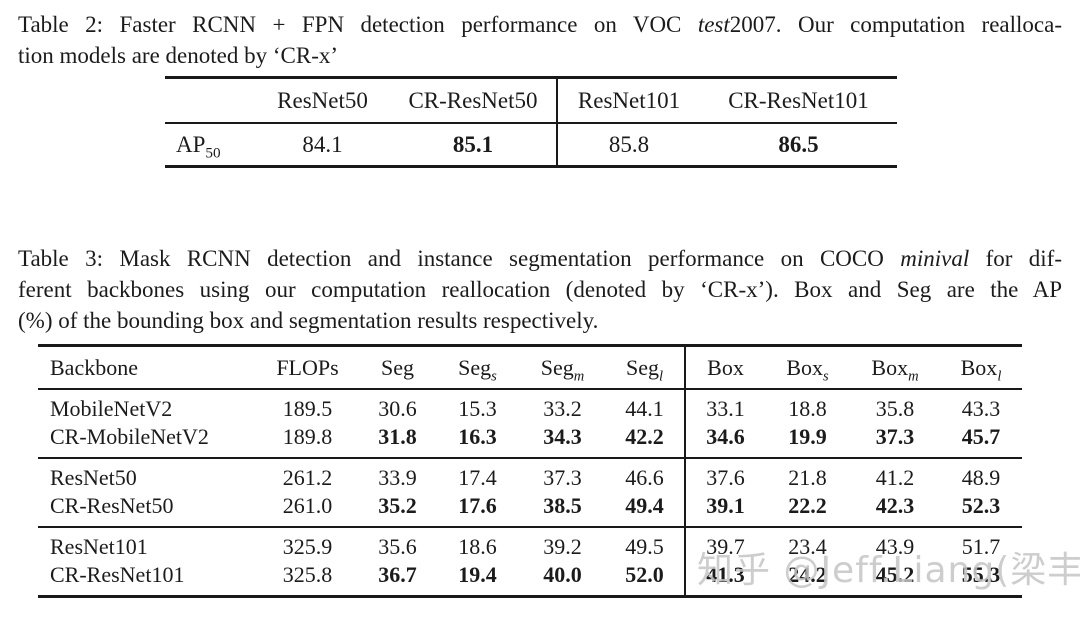  What do you see at coordinates (397, 505) in the screenshot?
I see `cell-seg: 35.2` at bounding box center [397, 505].